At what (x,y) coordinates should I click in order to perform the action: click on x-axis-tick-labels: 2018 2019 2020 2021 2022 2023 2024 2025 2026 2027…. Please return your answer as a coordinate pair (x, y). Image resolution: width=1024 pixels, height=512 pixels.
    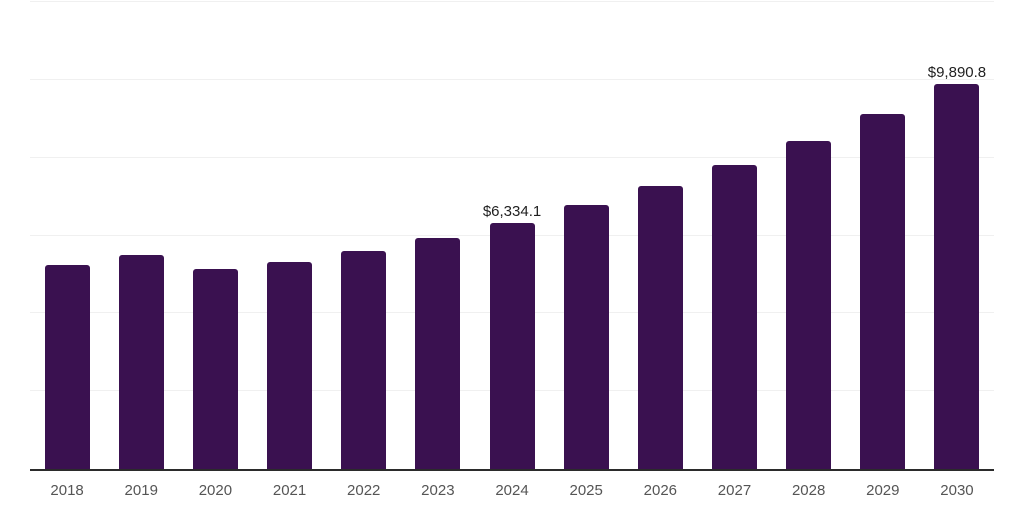
    Looking at the image, I should click on (512, 491).